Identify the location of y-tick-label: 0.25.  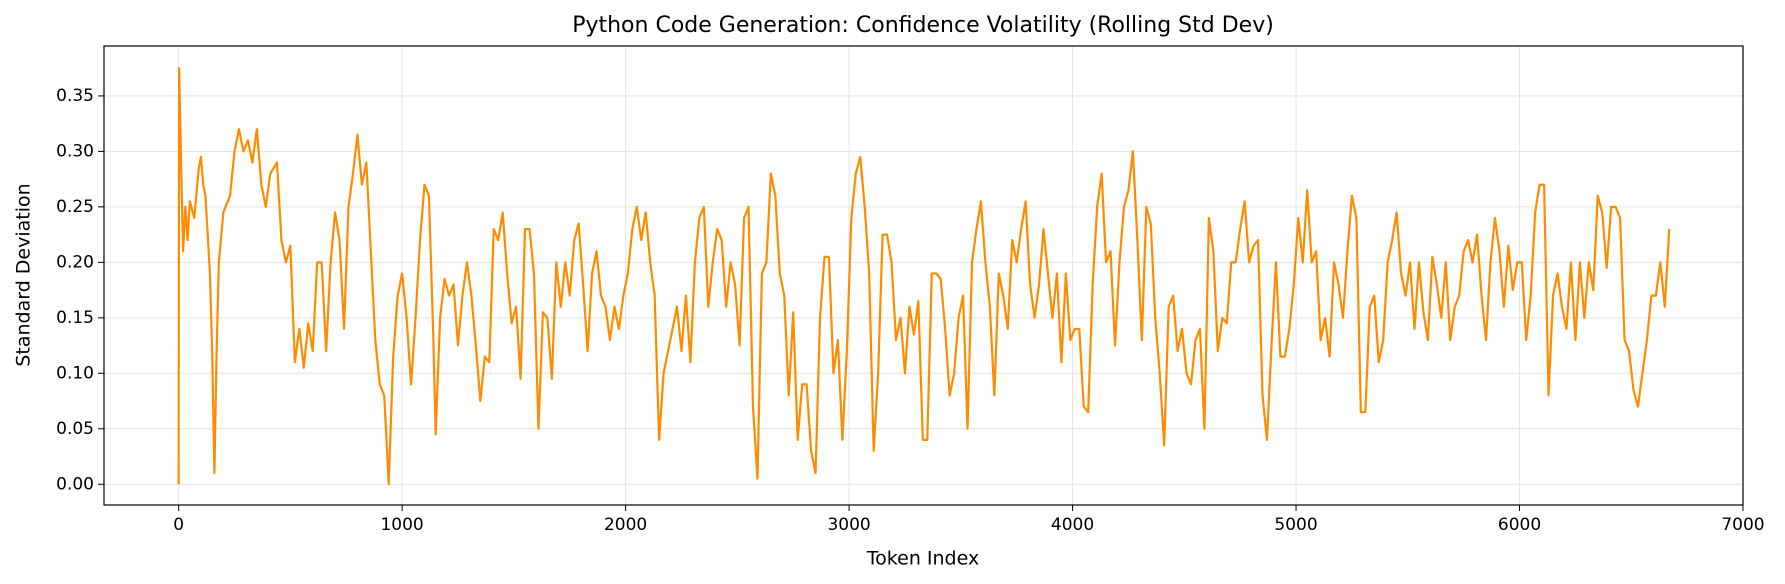
(75, 207).